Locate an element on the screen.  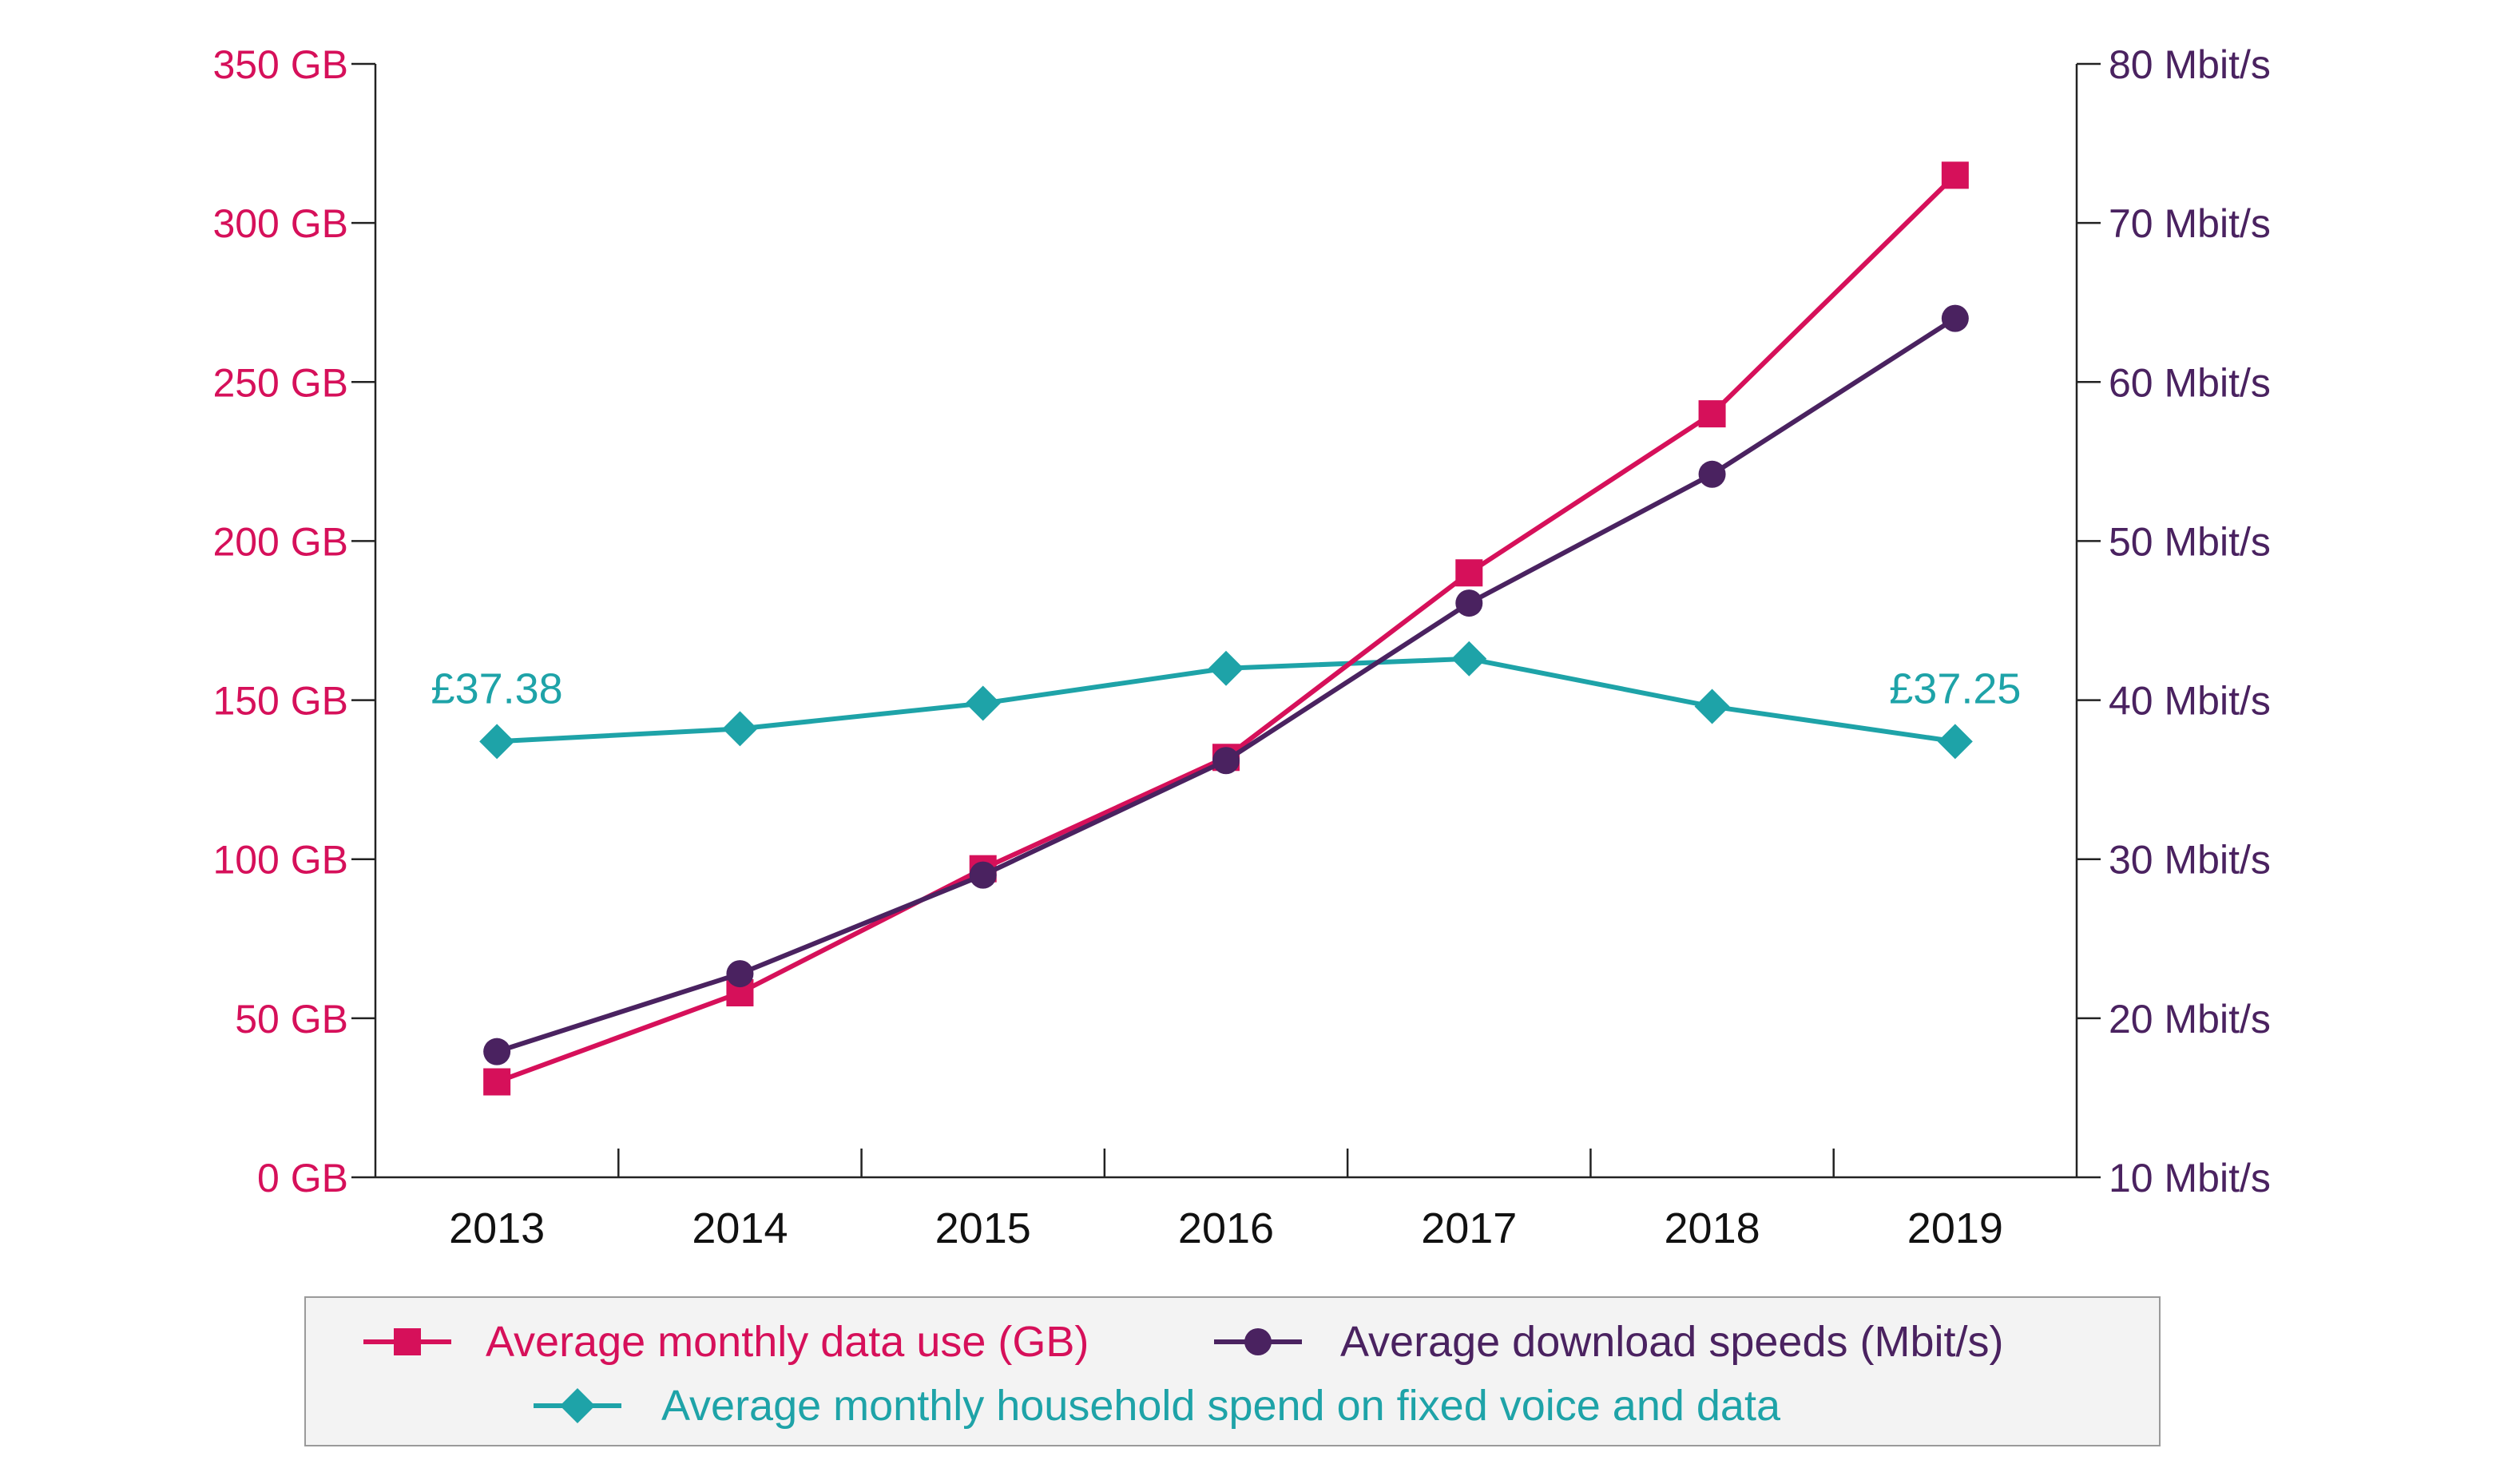
right-tick-label: 70 Mbit/s is located at coordinates (2190, 223).